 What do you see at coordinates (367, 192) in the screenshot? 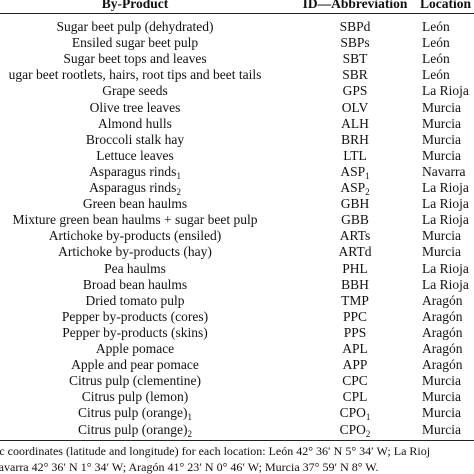
I see `abbreviation-cell-subscript: 2` at bounding box center [367, 192].